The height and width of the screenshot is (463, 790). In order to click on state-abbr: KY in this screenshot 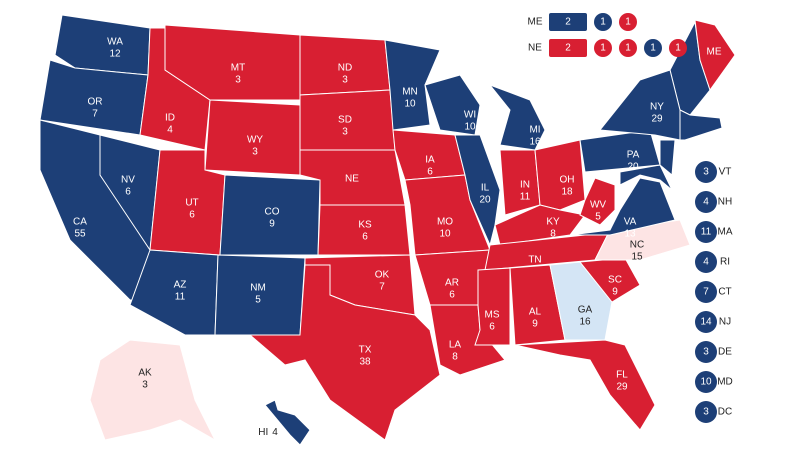, I will do `click(553, 222)`.